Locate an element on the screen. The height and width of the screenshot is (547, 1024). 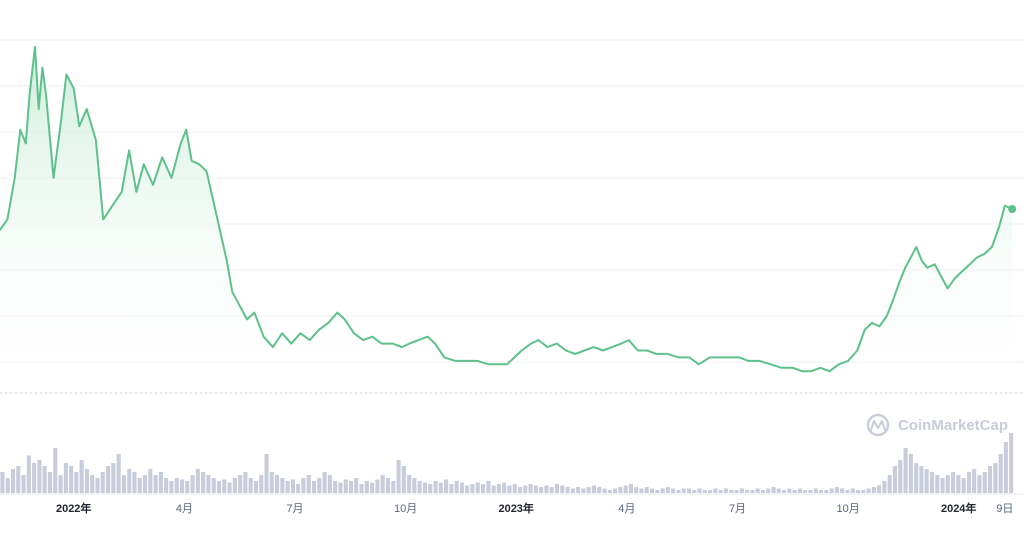
volume-bars is located at coordinates (507, 463).